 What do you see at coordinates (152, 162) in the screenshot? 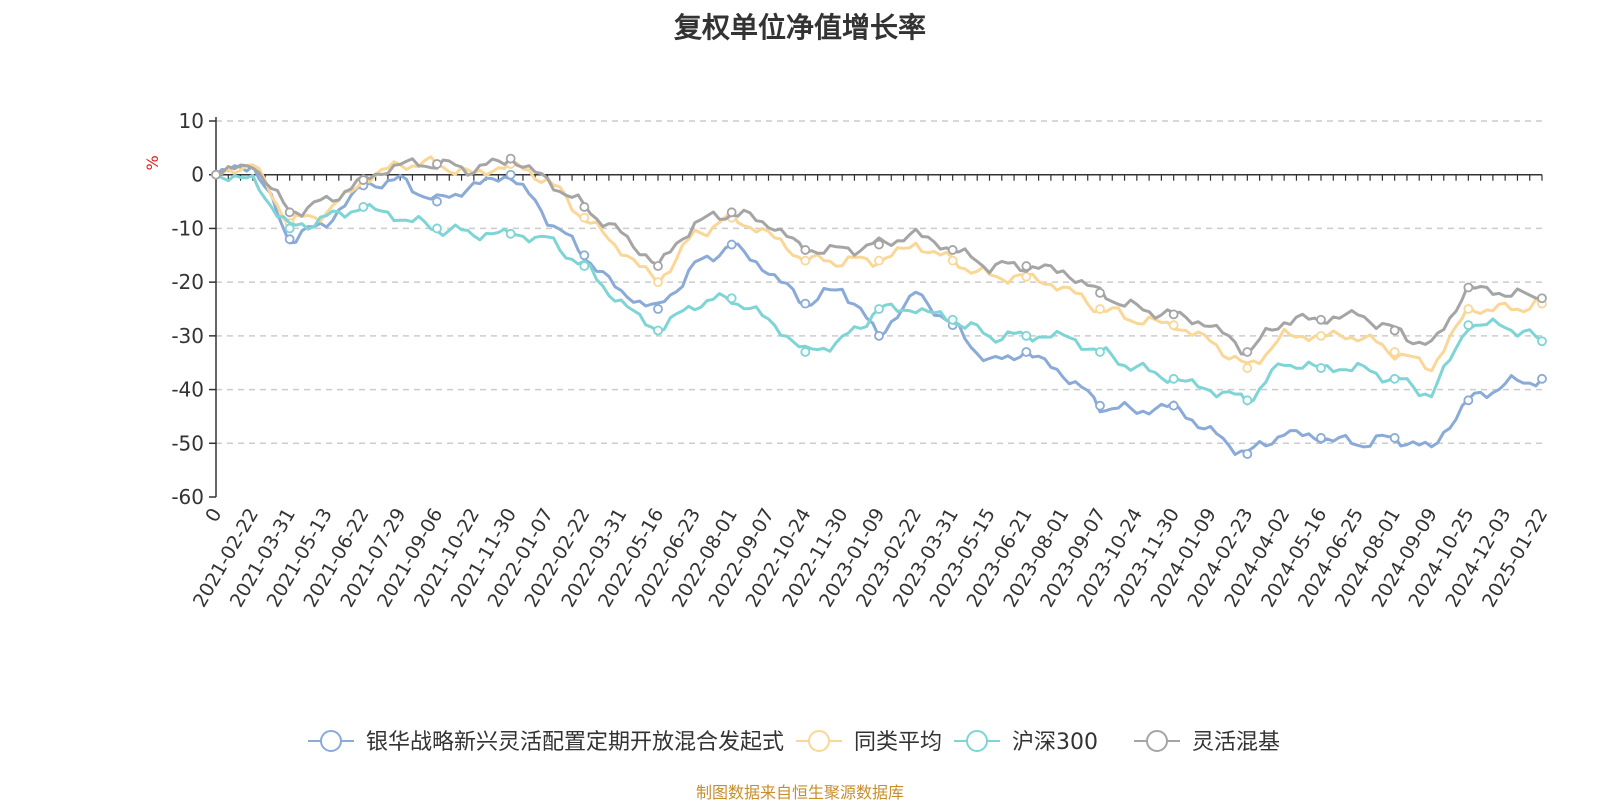
I see `y-axis-unit: %` at bounding box center [152, 162].